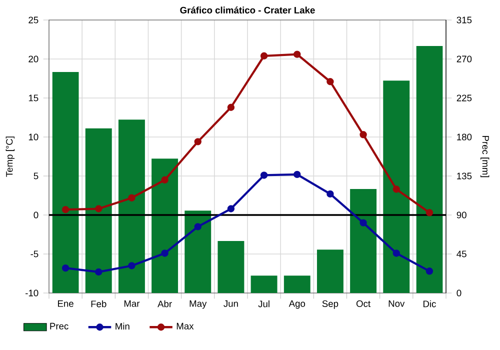 The image size is (500, 350). Describe the element at coordinates (66, 303) in the screenshot. I see `x-tick-label: Ene` at that location.